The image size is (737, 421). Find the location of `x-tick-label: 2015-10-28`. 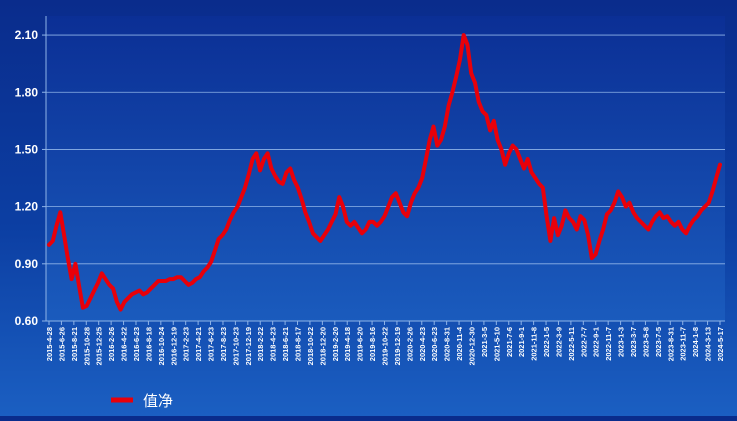

x-tick-label: 2015-10-28 is located at coordinates (86, 346).